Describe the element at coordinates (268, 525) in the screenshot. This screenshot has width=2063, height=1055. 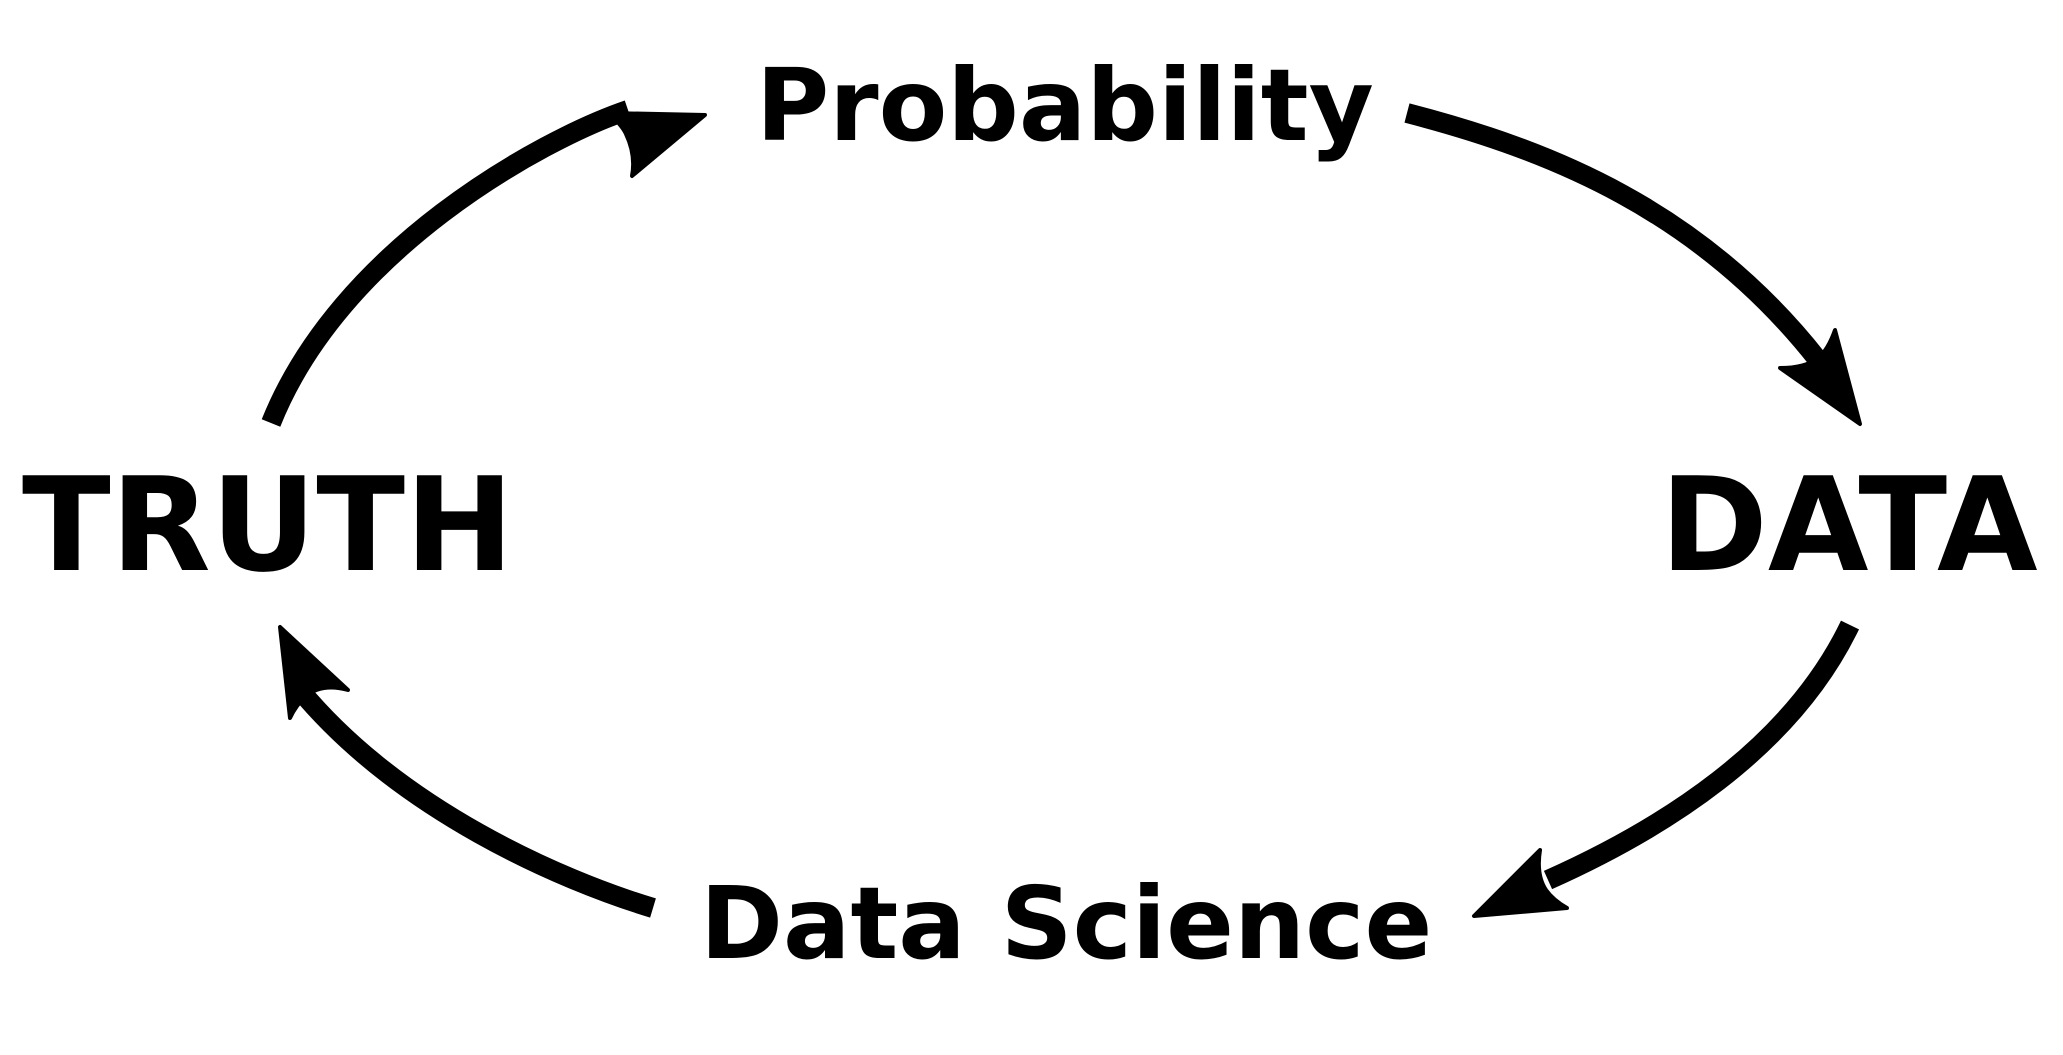
I see `node-truth: TRUTH` at that location.